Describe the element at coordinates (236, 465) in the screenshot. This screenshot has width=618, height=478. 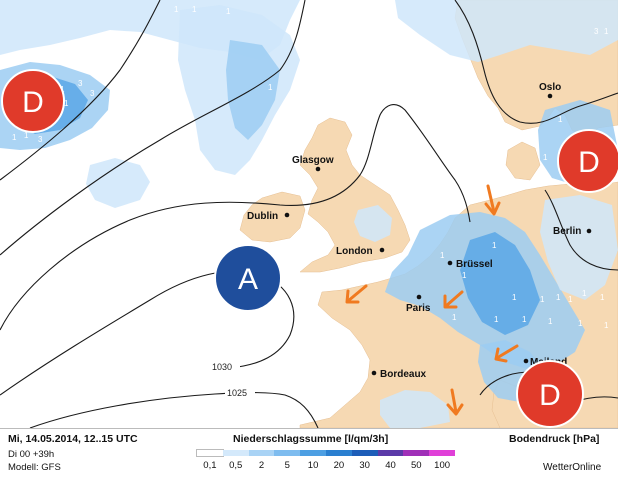
I see `scale-label: 0,5` at that location.